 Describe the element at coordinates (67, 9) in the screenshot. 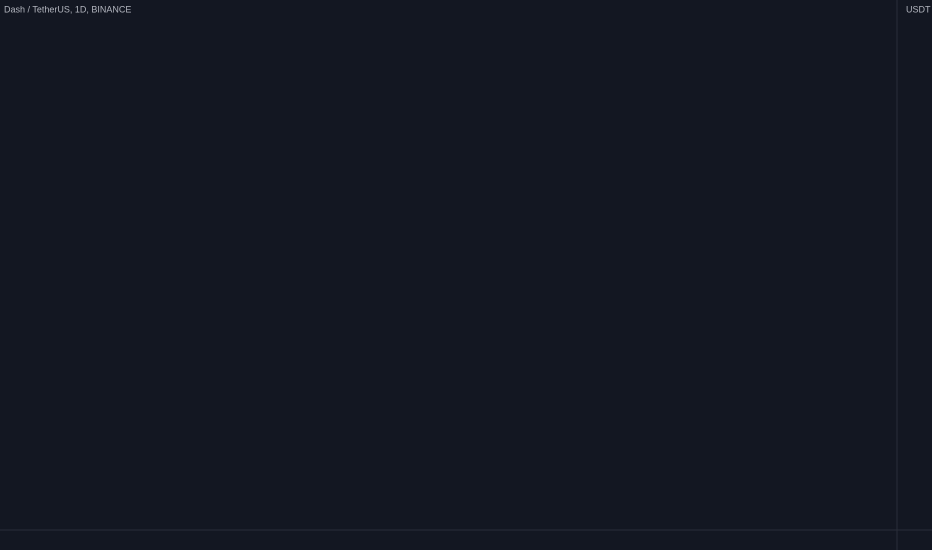

I see `chart-title: Dash / TetherUS, 1D, BINANCE` at that location.